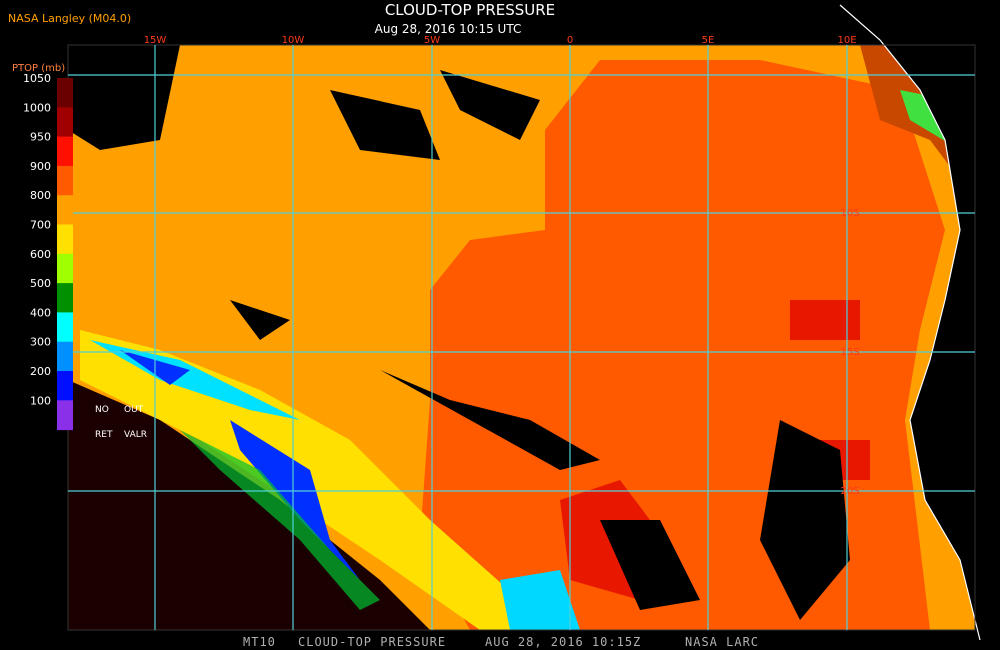 The width and height of the screenshot is (1000, 650). I want to click on footer-text: CLOUD-TOP PRESSURE, so click(372, 642).